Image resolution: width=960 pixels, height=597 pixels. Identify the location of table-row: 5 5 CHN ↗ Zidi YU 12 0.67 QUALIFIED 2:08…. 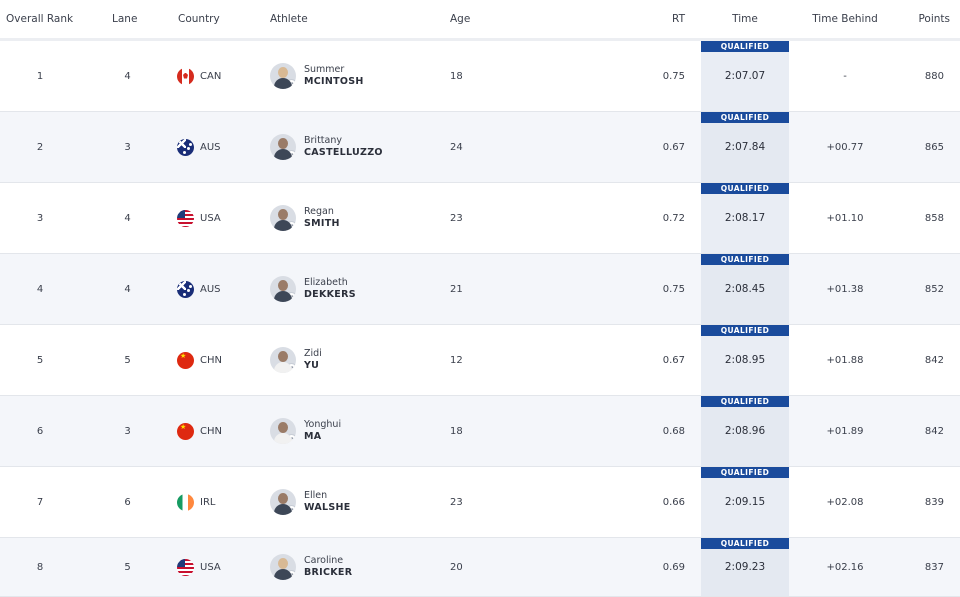
(480, 360).